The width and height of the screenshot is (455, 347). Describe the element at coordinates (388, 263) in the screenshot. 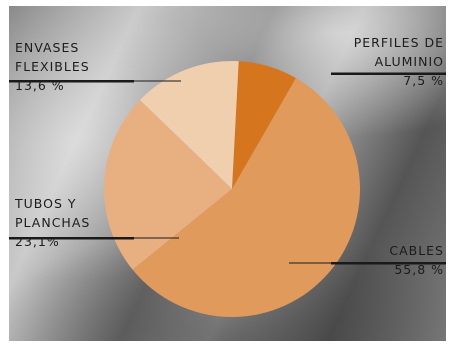

I see `leader-bar-cables` at that location.